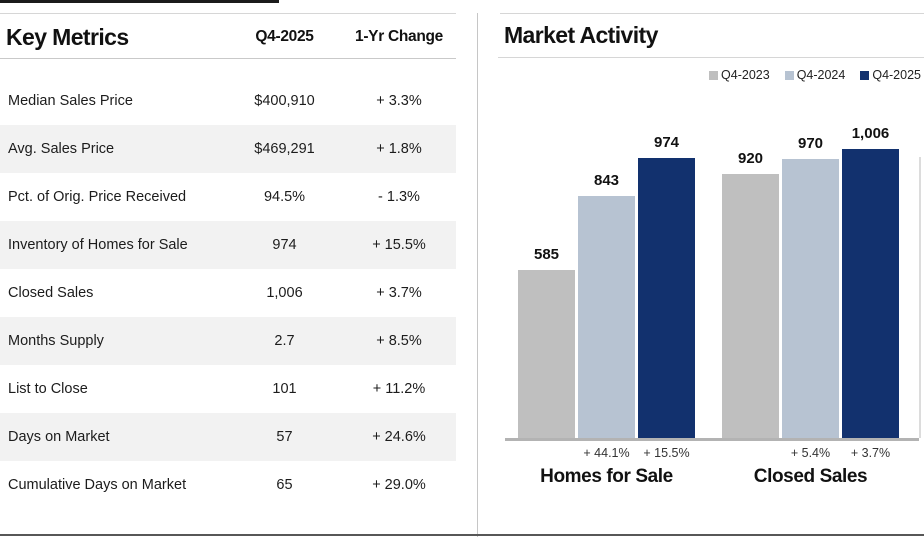  Describe the element at coordinates (67, 36) in the screenshot. I see `key-metrics-title: Key Metrics` at that location.